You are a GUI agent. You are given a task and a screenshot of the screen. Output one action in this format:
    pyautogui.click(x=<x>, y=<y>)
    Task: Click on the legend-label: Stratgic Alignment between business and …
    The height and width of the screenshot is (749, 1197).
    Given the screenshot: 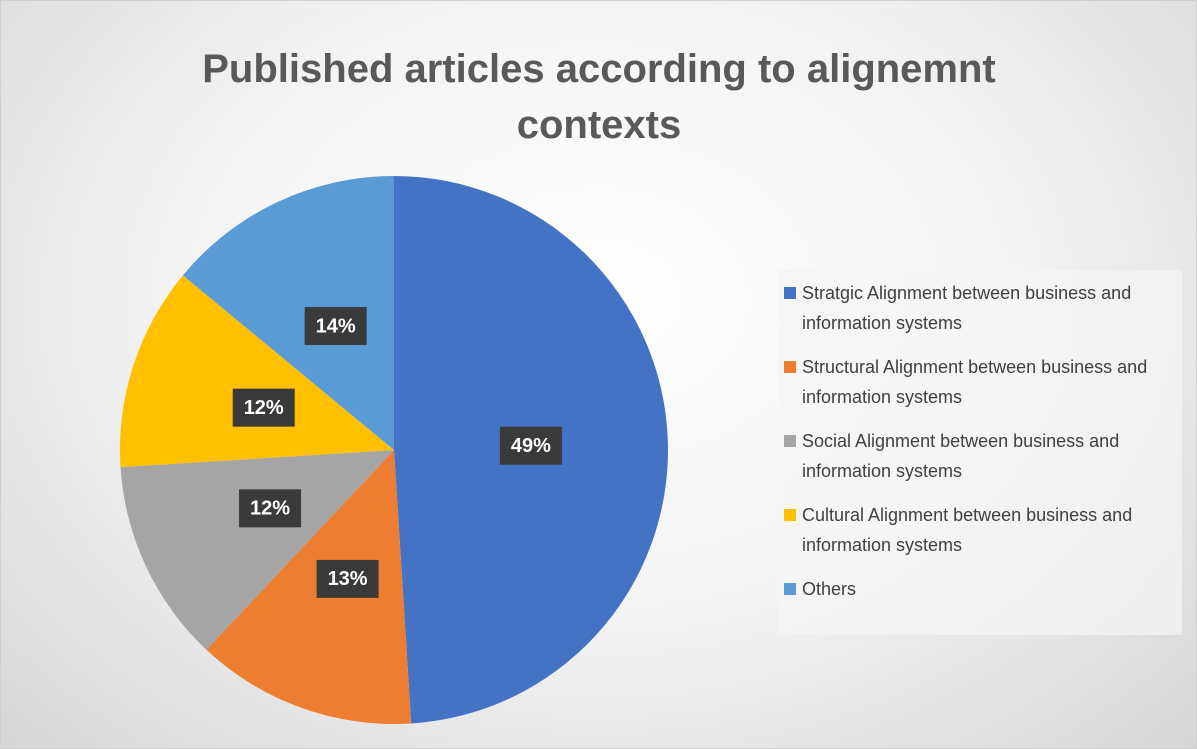 What is the action you would take?
    pyautogui.click(x=967, y=308)
    